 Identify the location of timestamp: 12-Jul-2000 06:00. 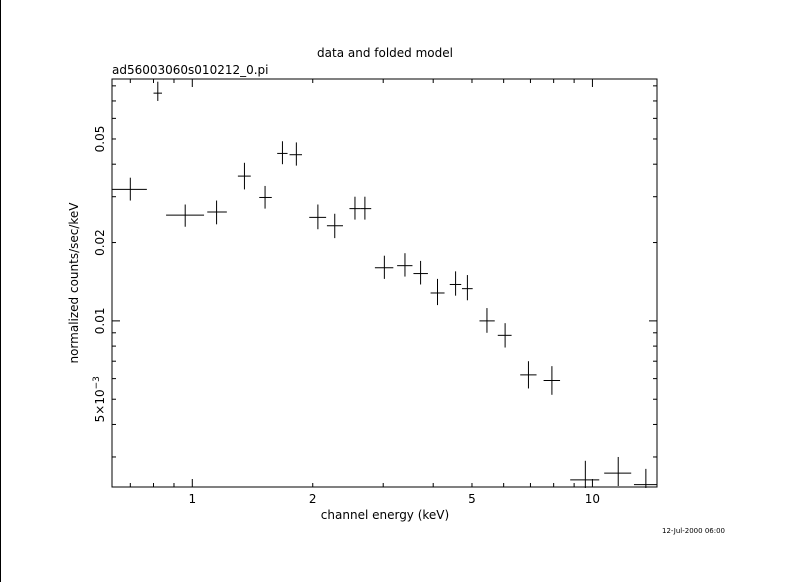
(693, 531).